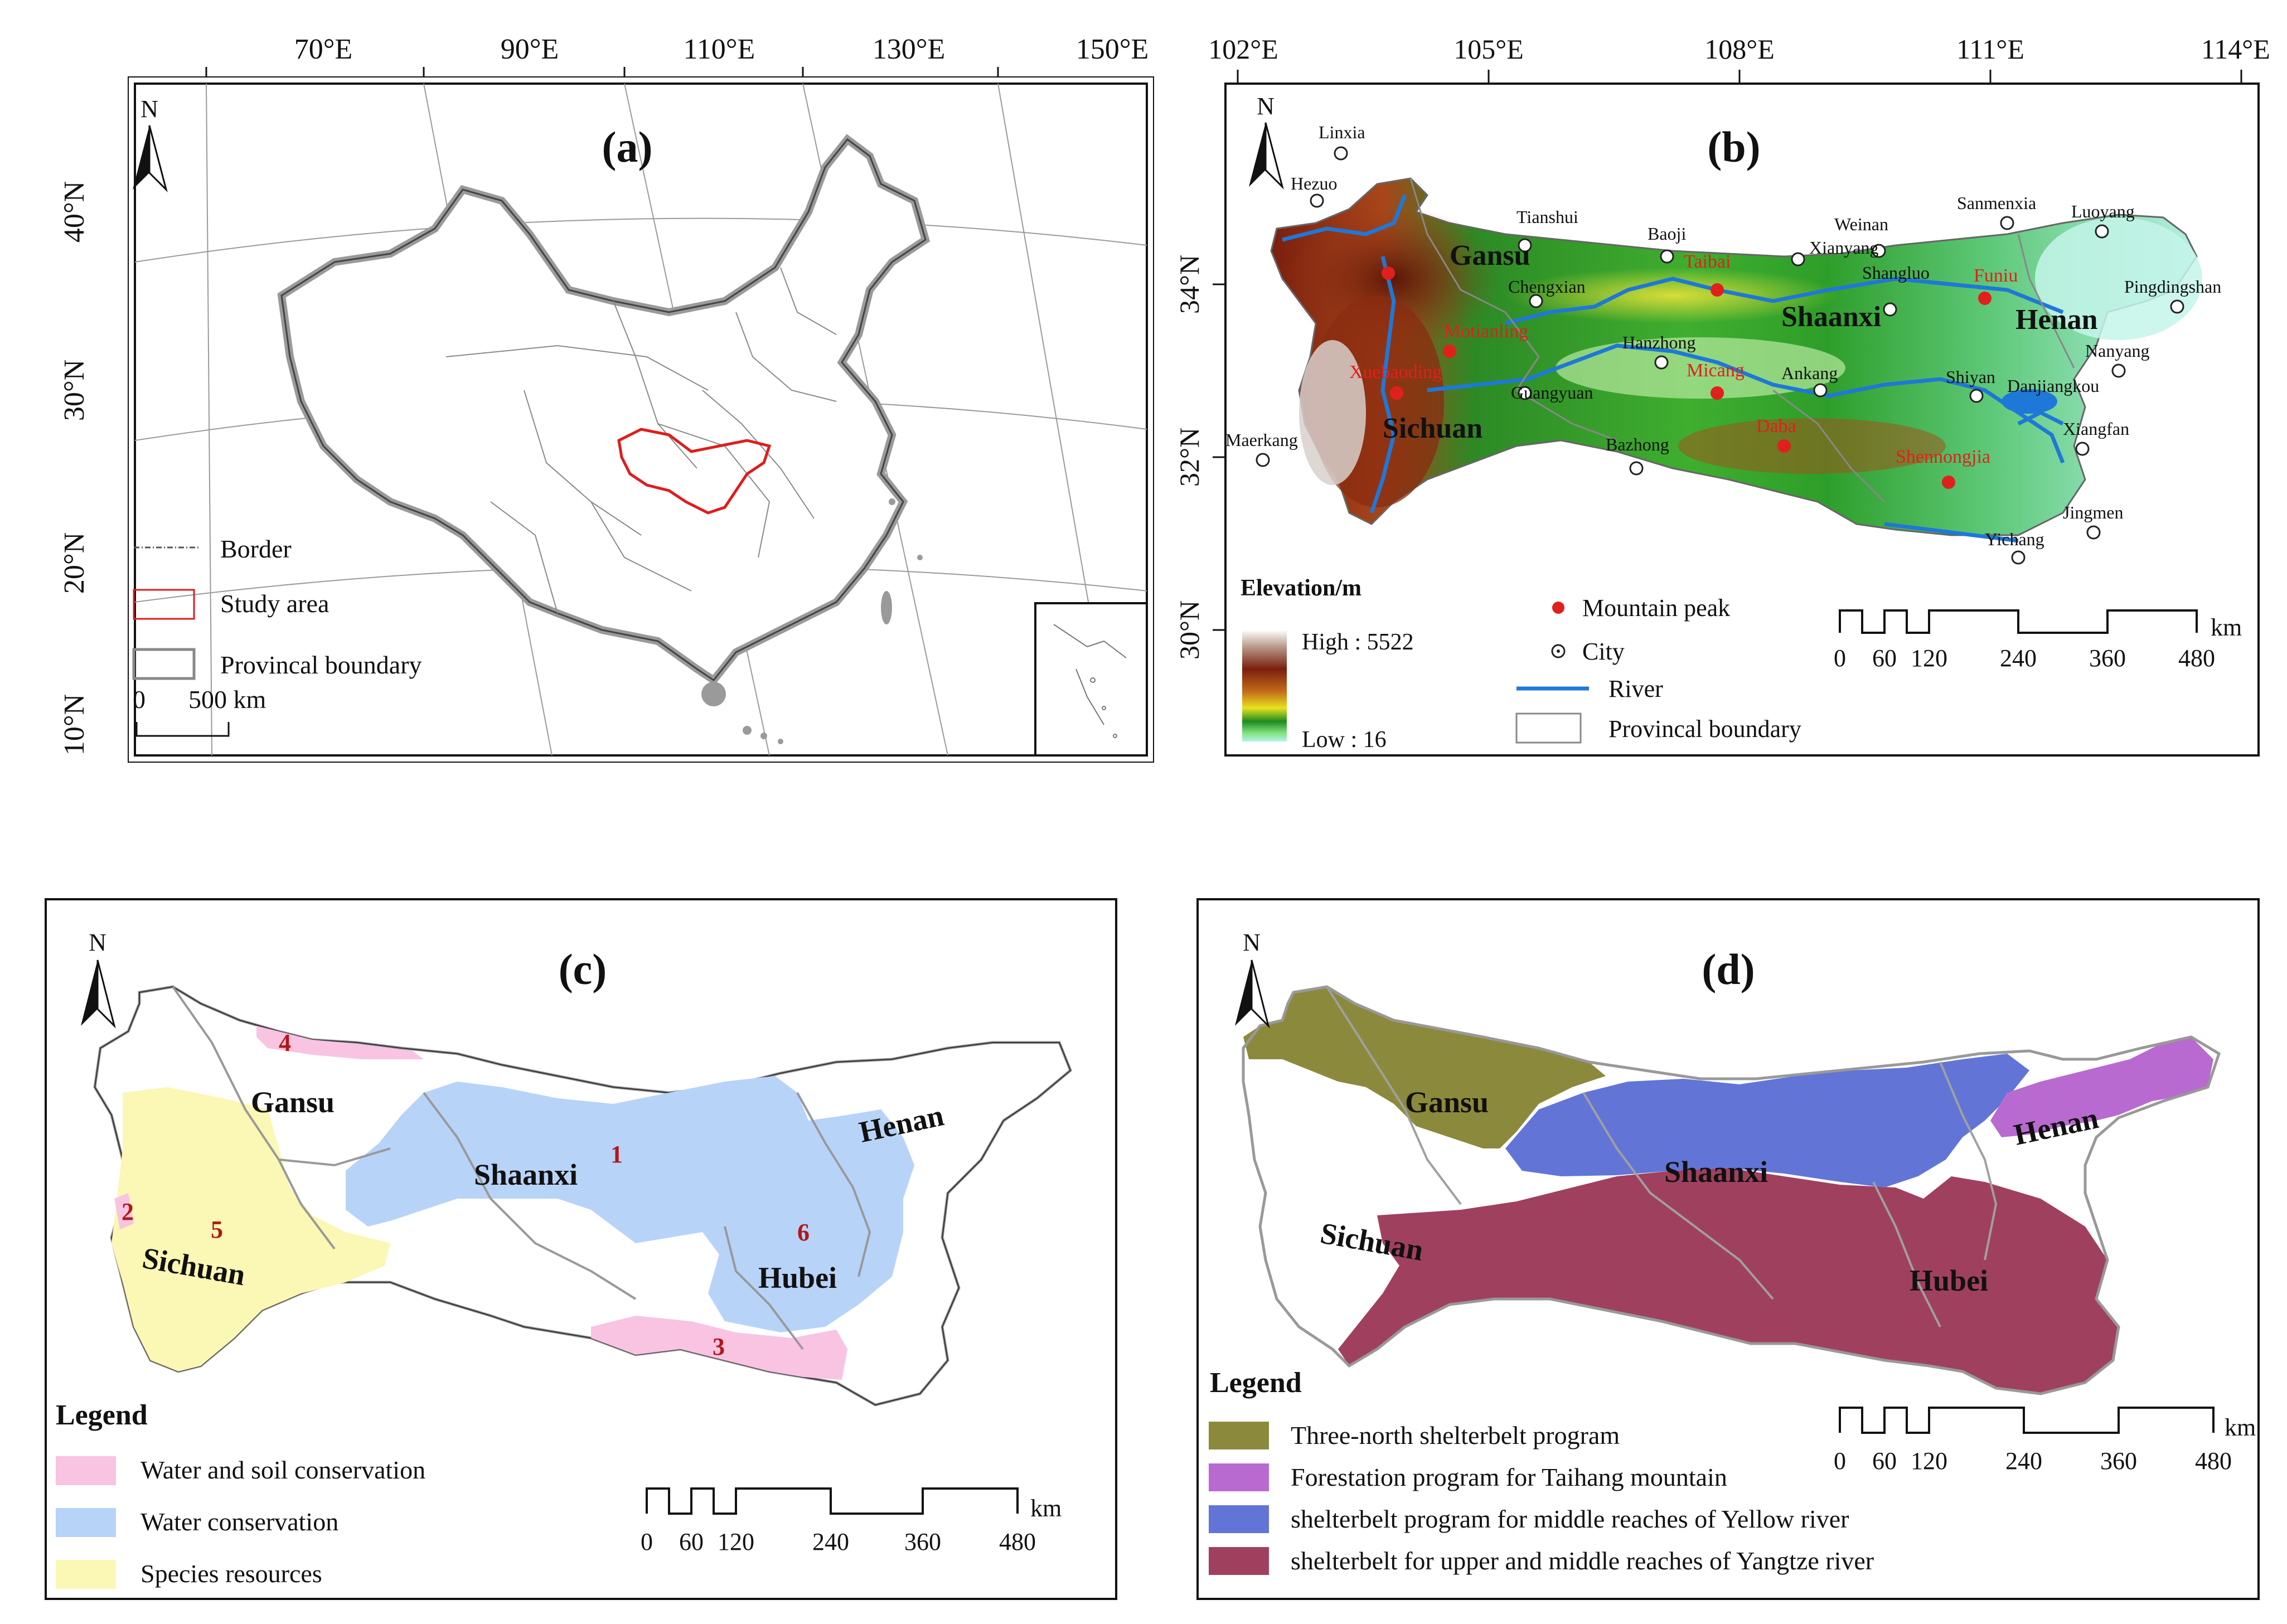  Describe the element at coordinates (1739, 49) in the screenshot. I see `lon-tick-108e: 108°E` at that location.